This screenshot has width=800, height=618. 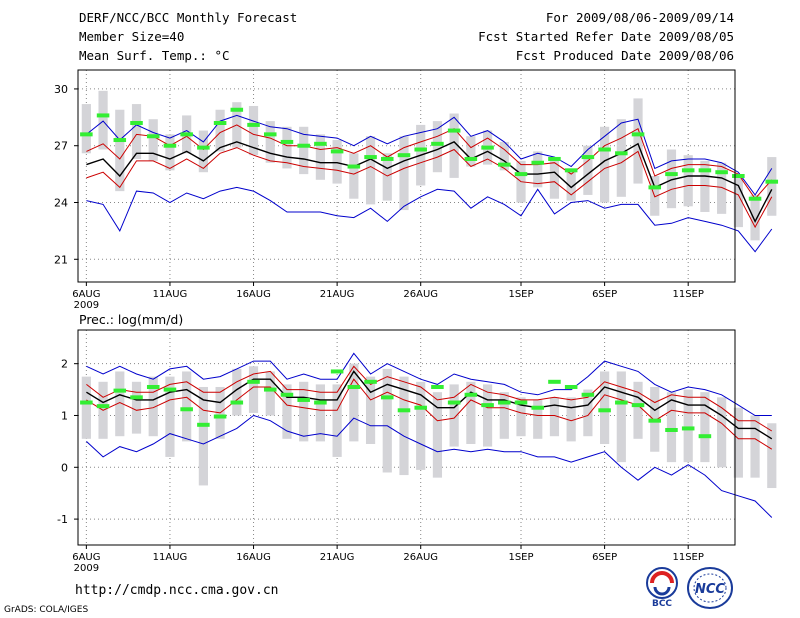 I want to click on x-tick-label: 6SEP, so click(x=604, y=557).